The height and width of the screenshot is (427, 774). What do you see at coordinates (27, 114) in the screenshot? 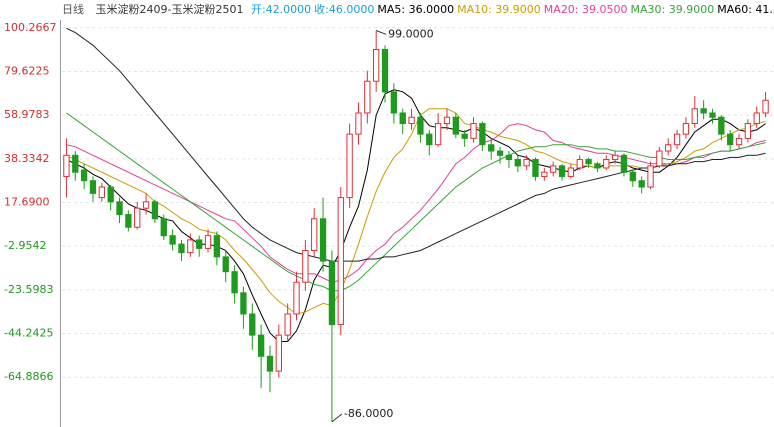
I see `y-tick-label: 58.9783` at bounding box center [27, 114].